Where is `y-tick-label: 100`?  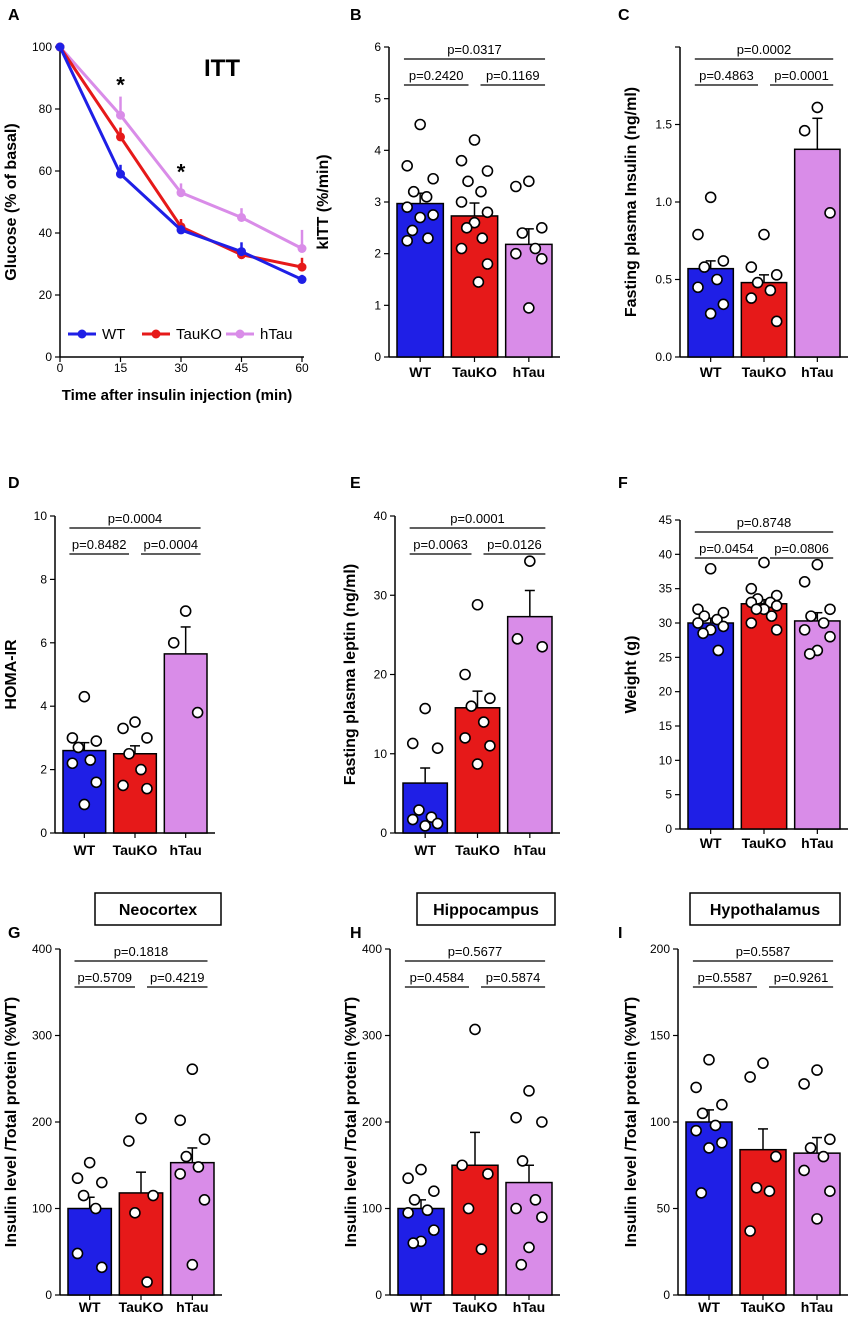
y-tick-label: 100 is located at coordinates (42, 1209).